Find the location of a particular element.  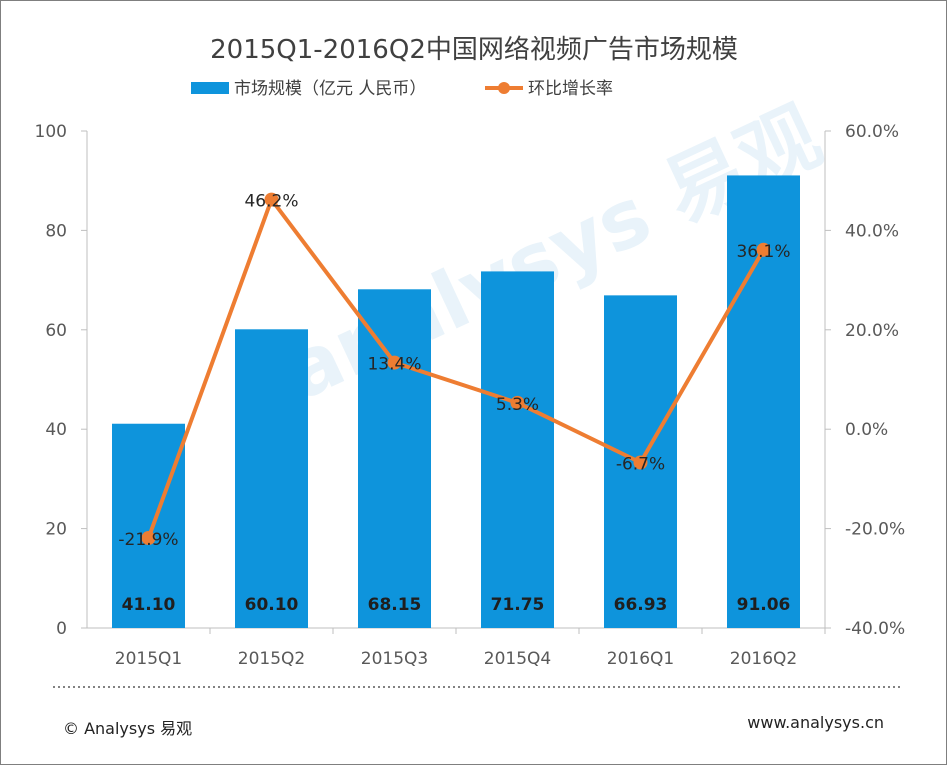

growth-value-label: 13.4% is located at coordinates (394, 365).